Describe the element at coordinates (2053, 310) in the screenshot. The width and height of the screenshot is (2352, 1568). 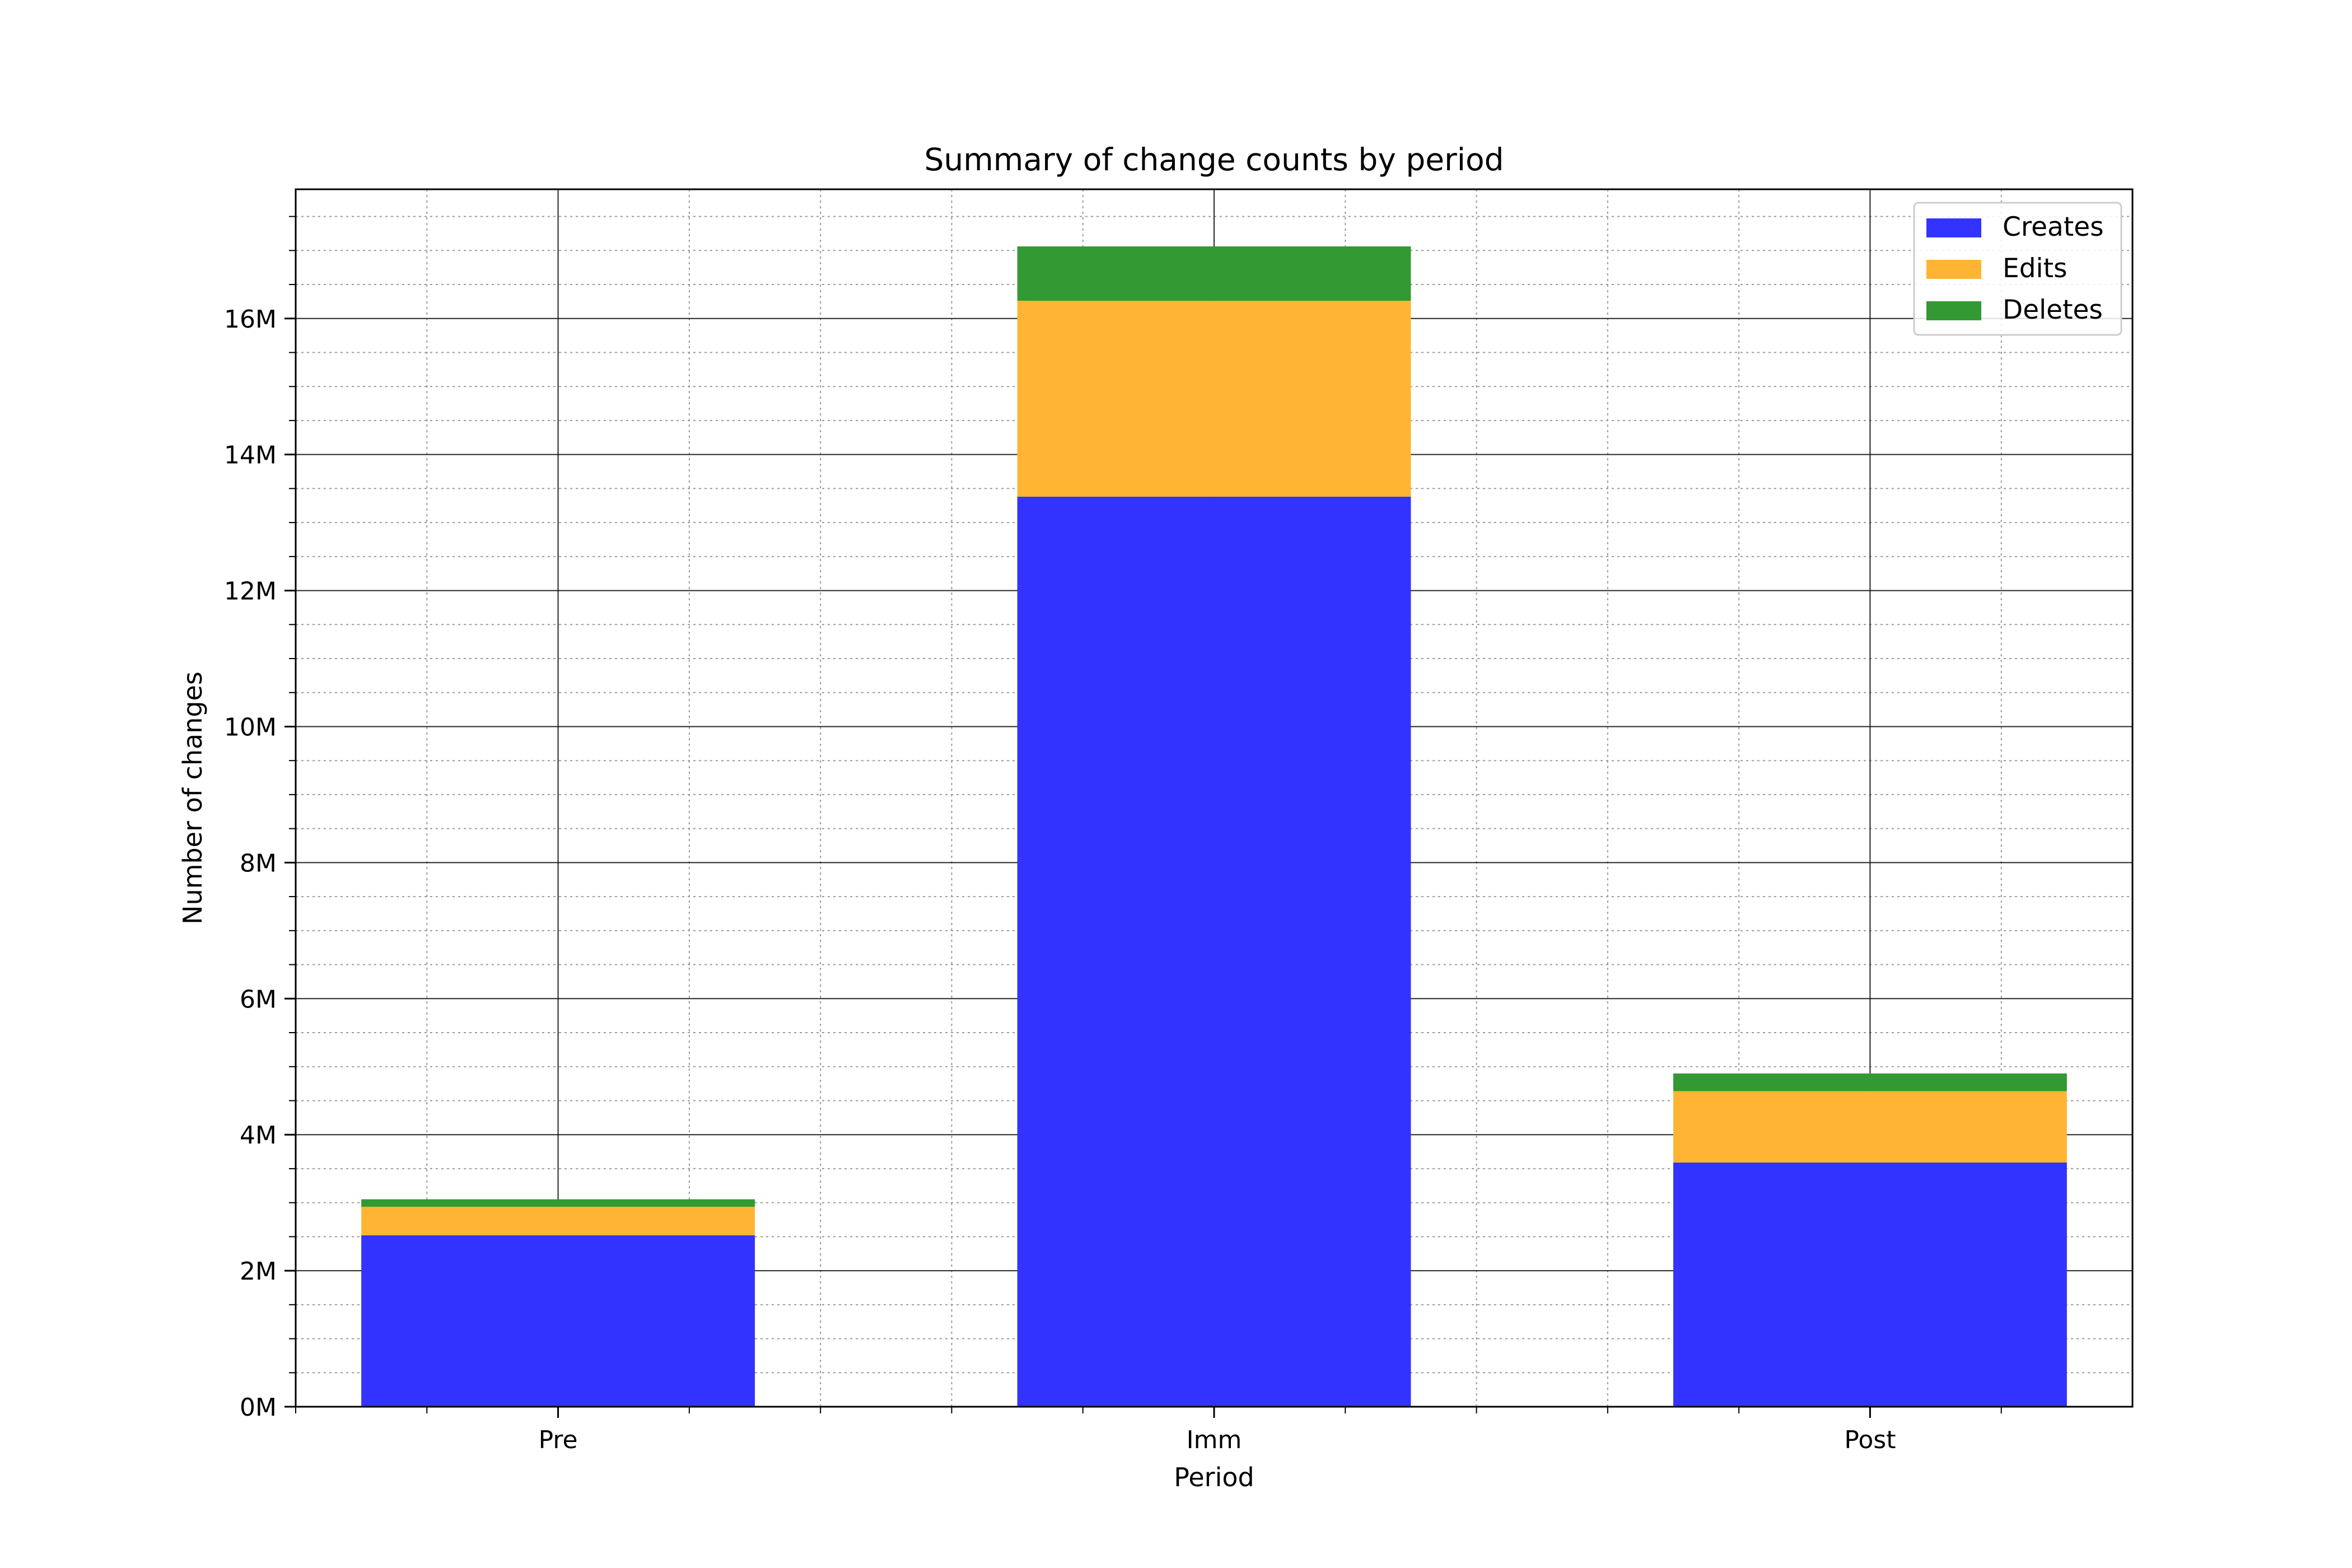
I see `legend-label-deletes: Deletes` at that location.